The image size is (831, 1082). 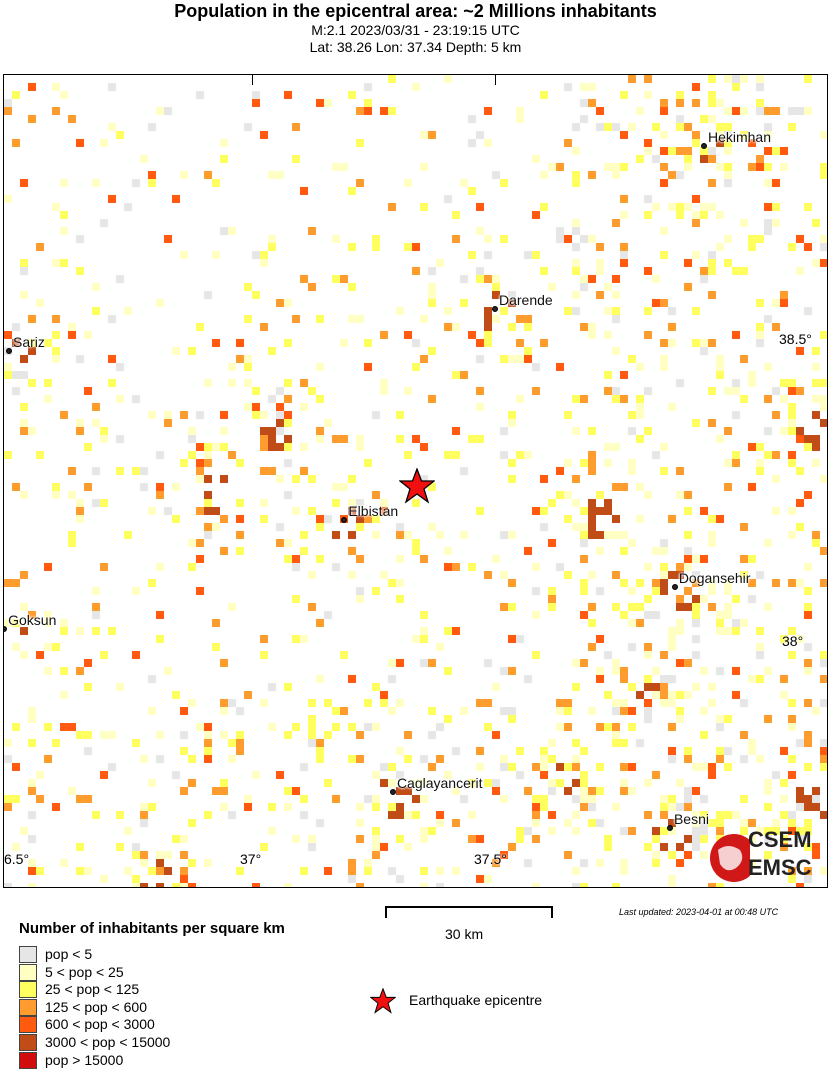 What do you see at coordinates (100, 1024) in the screenshot?
I see `legend-label: 600 < pop < 3000` at bounding box center [100, 1024].